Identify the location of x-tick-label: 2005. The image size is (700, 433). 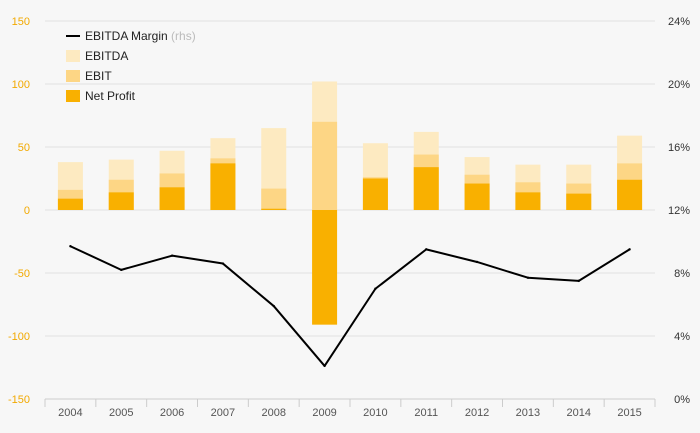
(121, 413).